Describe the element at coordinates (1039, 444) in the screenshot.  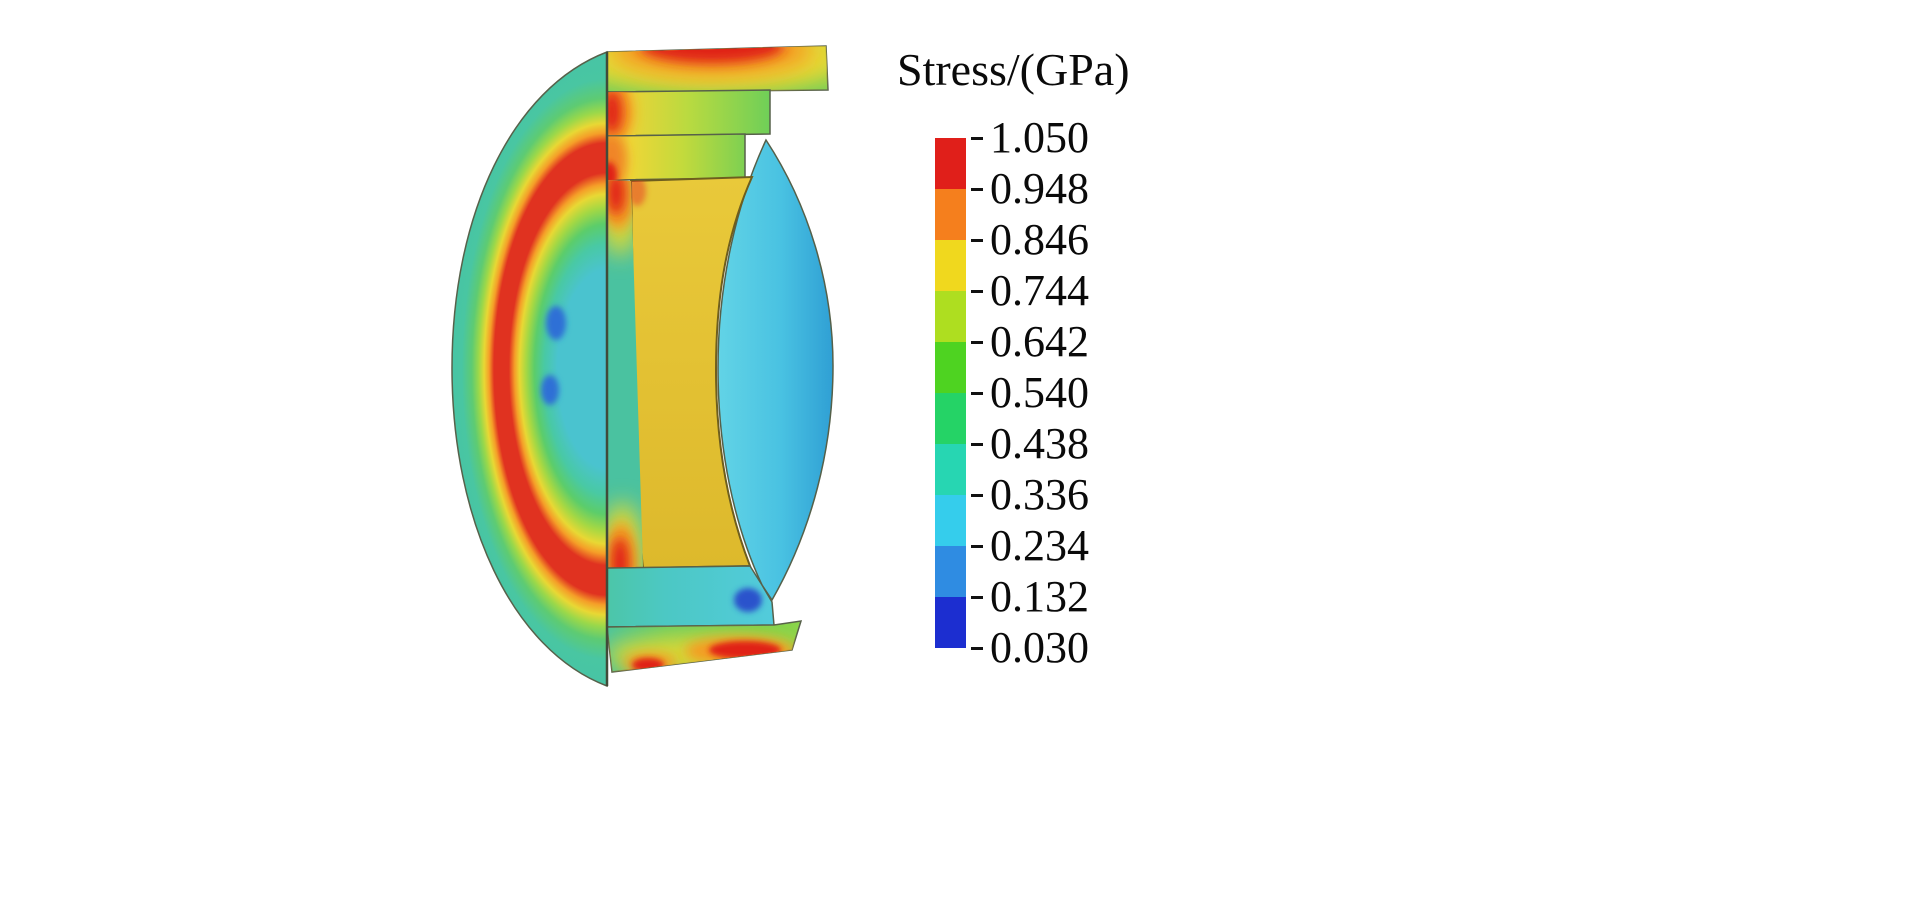
I see `tick-label: 0.438` at that location.